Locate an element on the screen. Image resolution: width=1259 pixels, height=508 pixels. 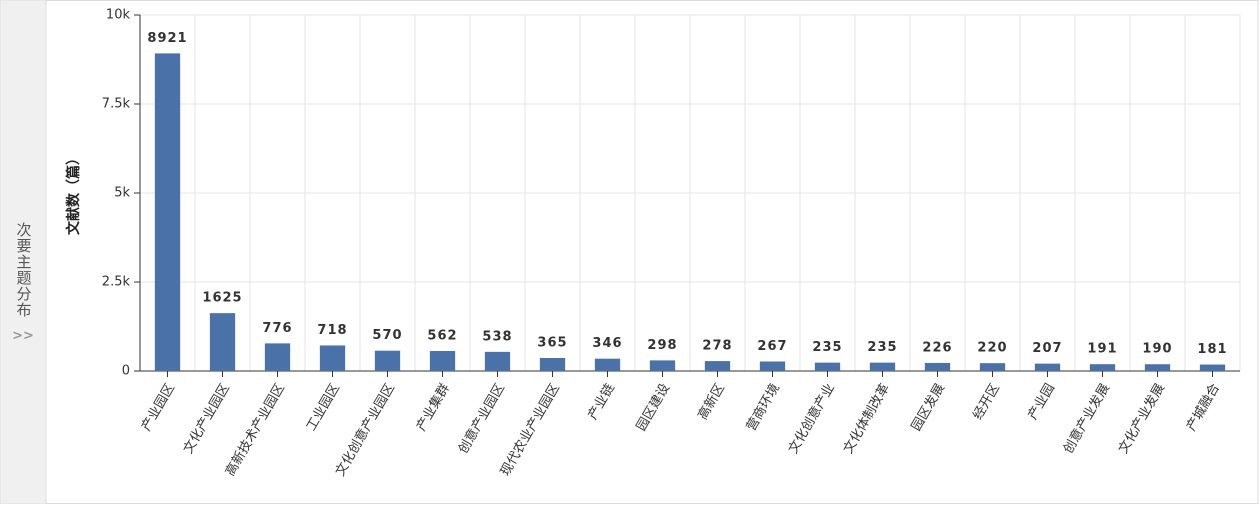
y-tick-label: 2.5k is located at coordinates (116, 282).